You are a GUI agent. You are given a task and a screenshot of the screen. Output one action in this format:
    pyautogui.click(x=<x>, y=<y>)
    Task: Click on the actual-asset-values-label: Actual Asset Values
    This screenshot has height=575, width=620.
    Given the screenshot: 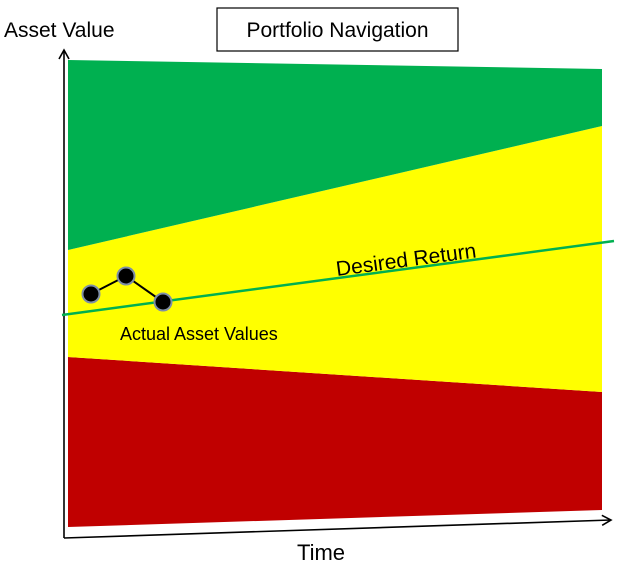 What is the action you would take?
    pyautogui.click(x=199, y=334)
    